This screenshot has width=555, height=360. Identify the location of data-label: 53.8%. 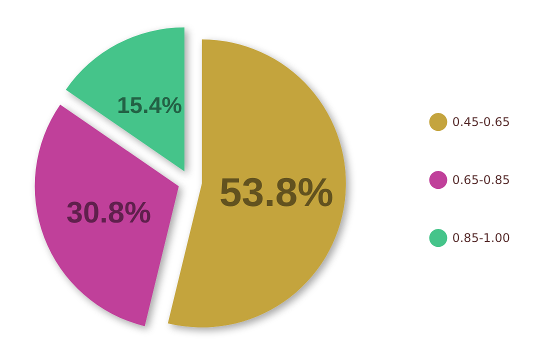
(276, 192).